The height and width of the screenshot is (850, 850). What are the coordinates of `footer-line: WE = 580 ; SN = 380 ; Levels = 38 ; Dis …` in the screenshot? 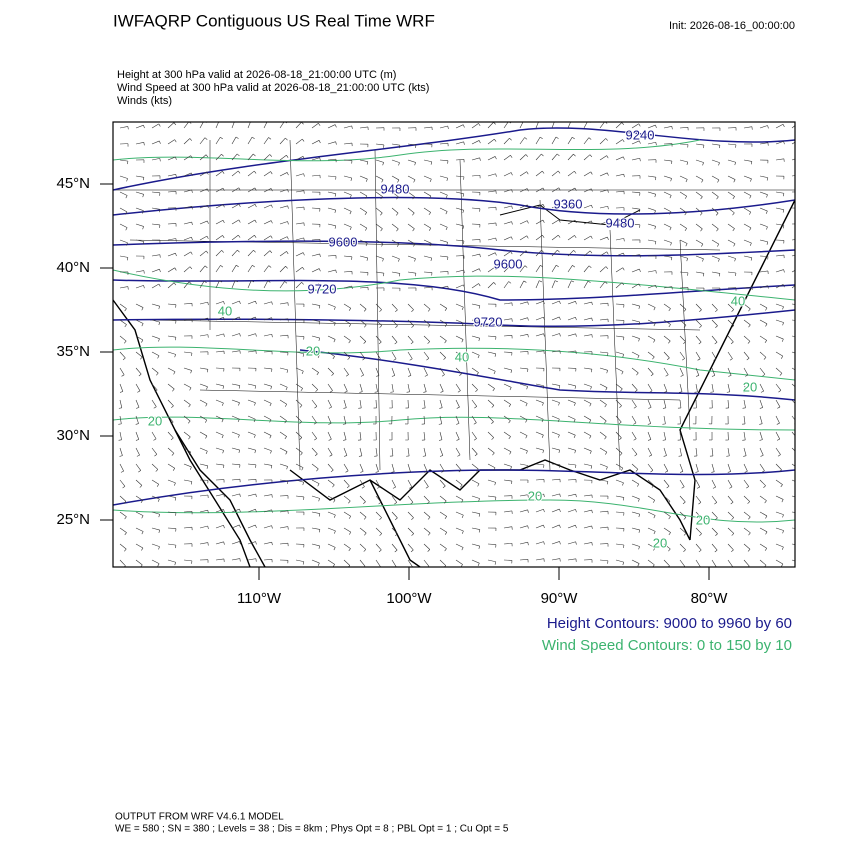 It's located at (312, 829).